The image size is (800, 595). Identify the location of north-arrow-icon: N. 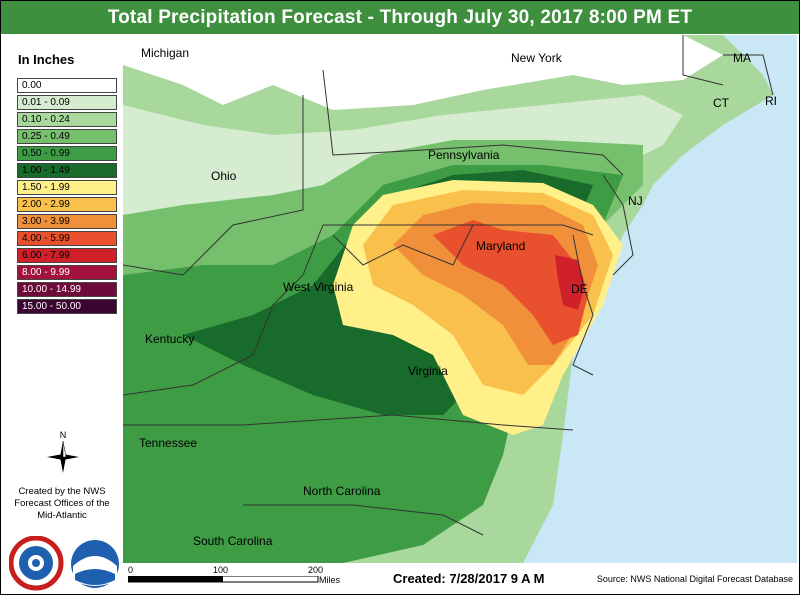
(63, 451).